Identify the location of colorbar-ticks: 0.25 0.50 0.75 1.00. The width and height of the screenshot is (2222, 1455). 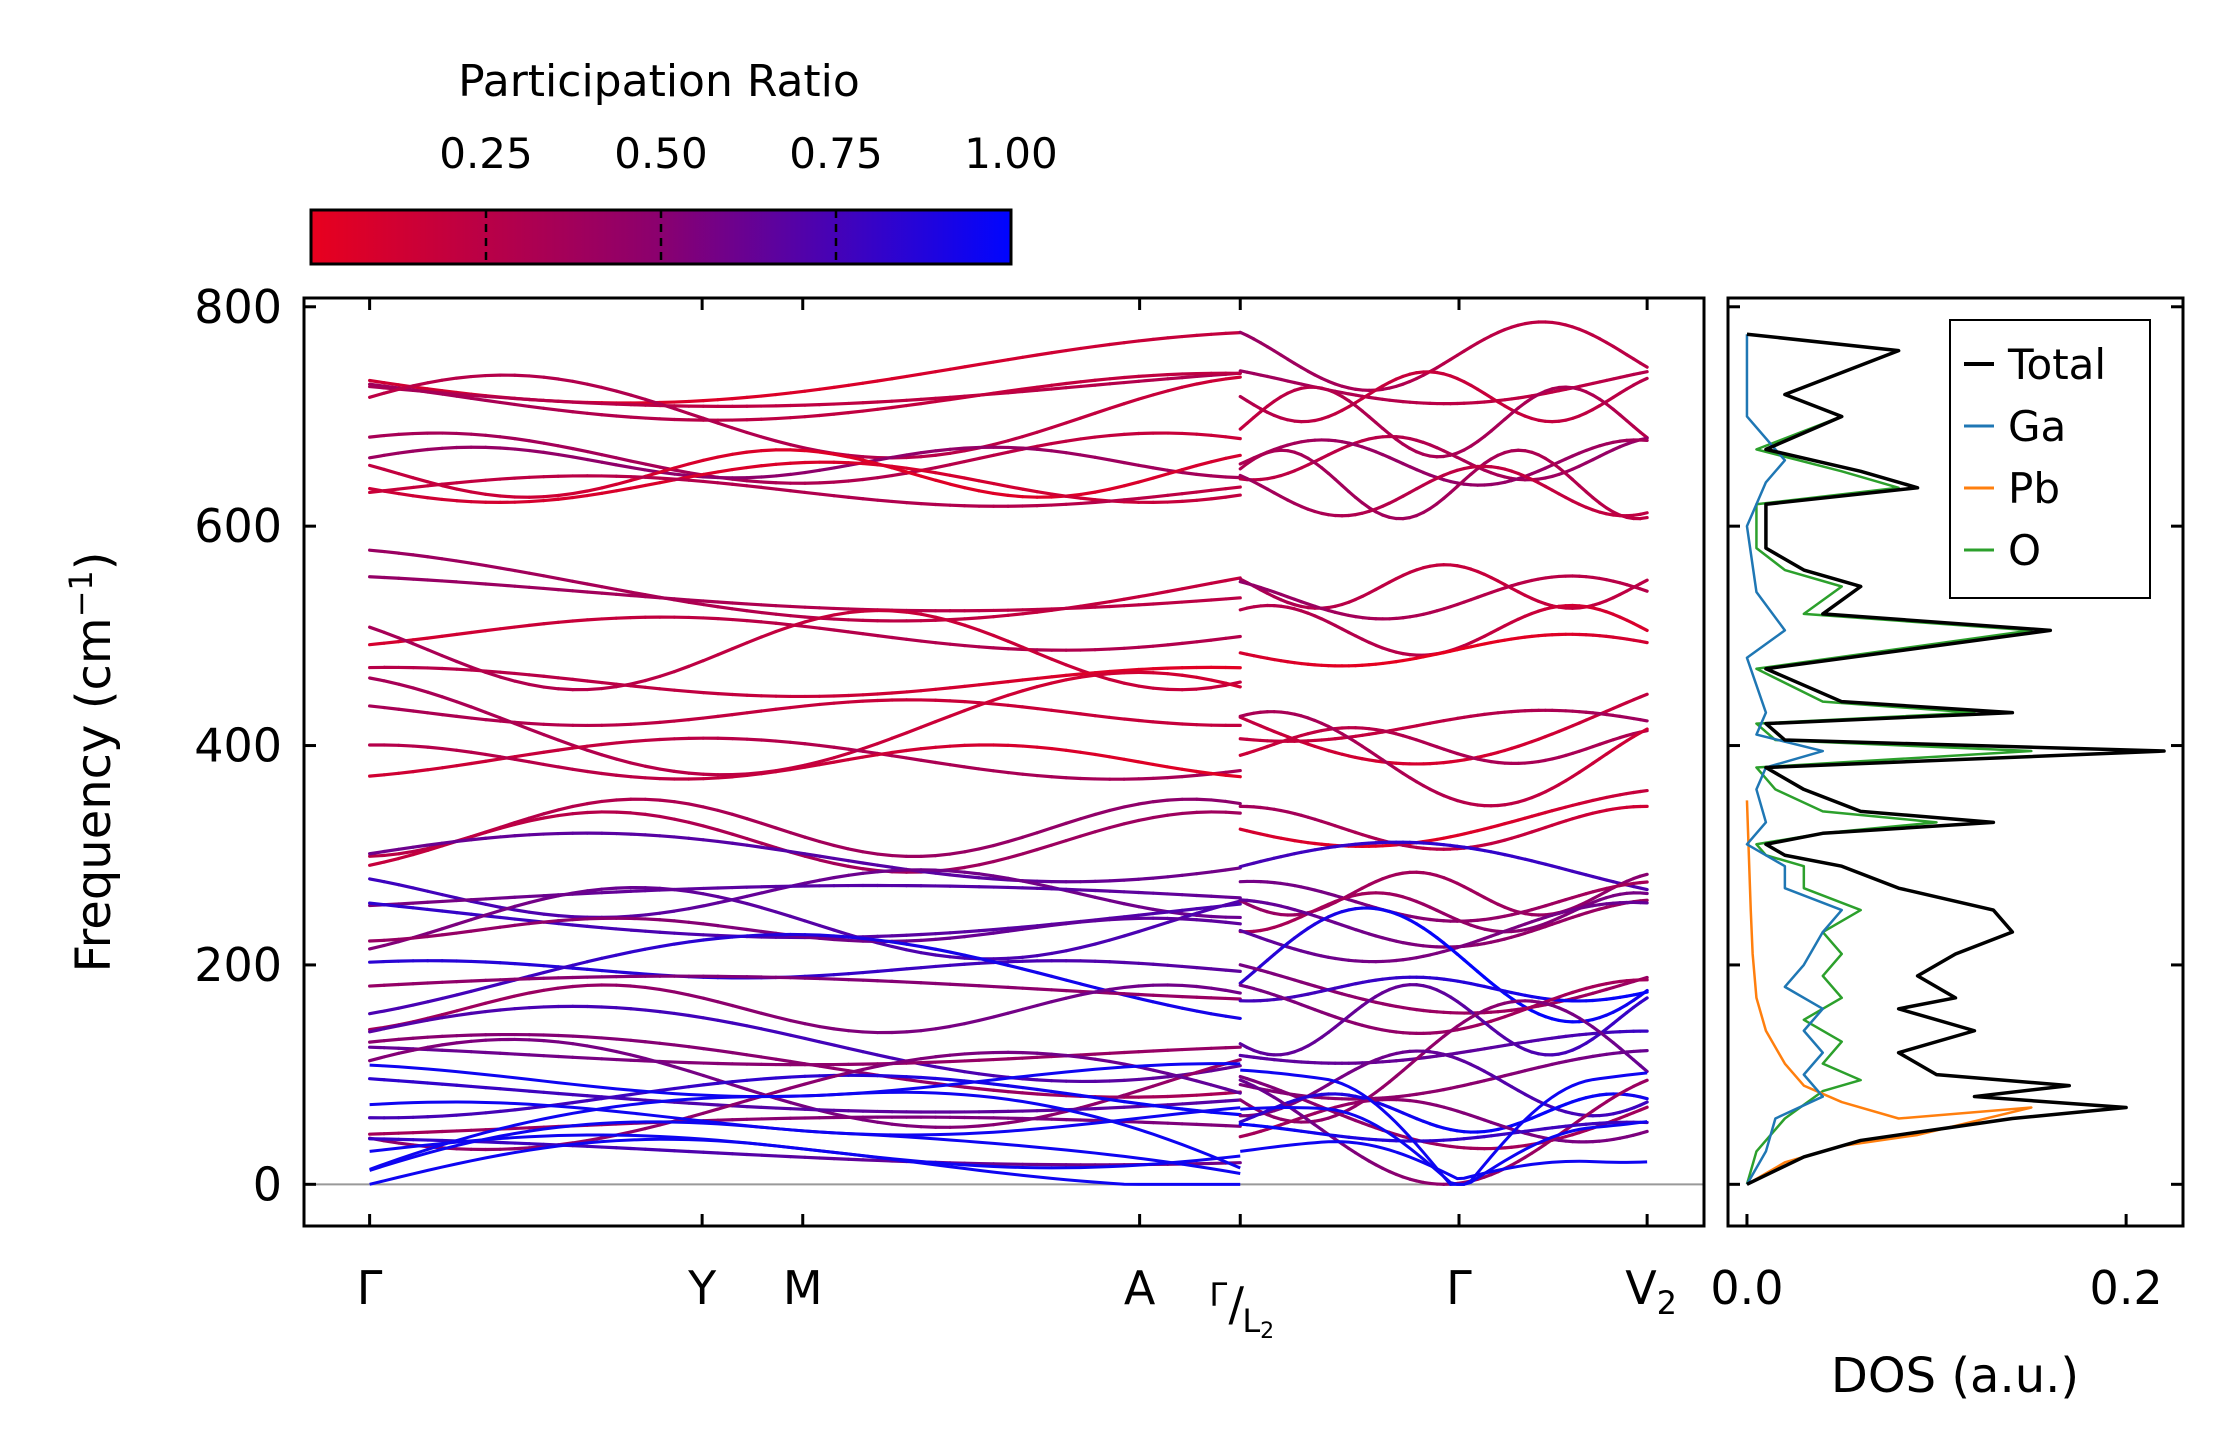
(748, 196).